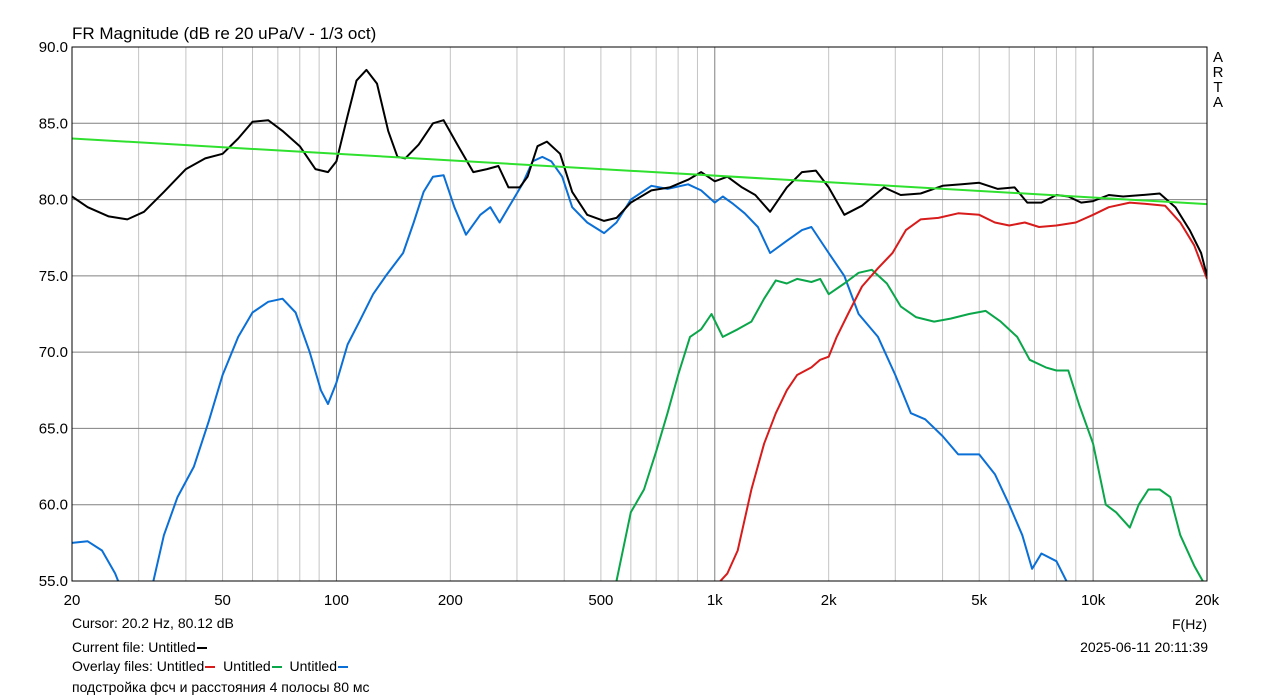  What do you see at coordinates (53, 200) in the screenshot?
I see `y-tick-label: 80.0` at bounding box center [53, 200].